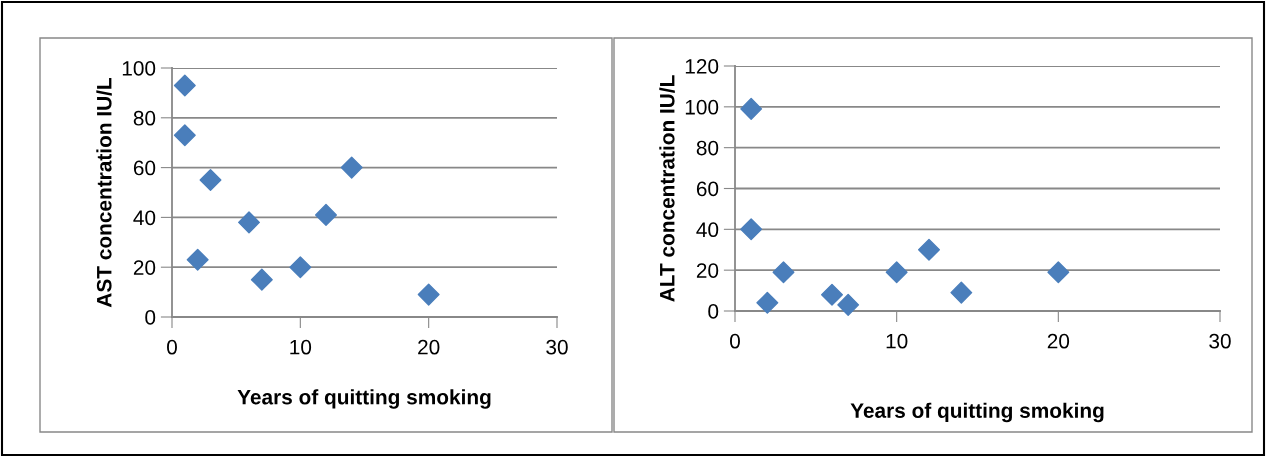 The width and height of the screenshot is (1266, 457). Describe the element at coordinates (667, 188) in the screenshot. I see `y-axis-title: ALT concentration IU/L` at that location.